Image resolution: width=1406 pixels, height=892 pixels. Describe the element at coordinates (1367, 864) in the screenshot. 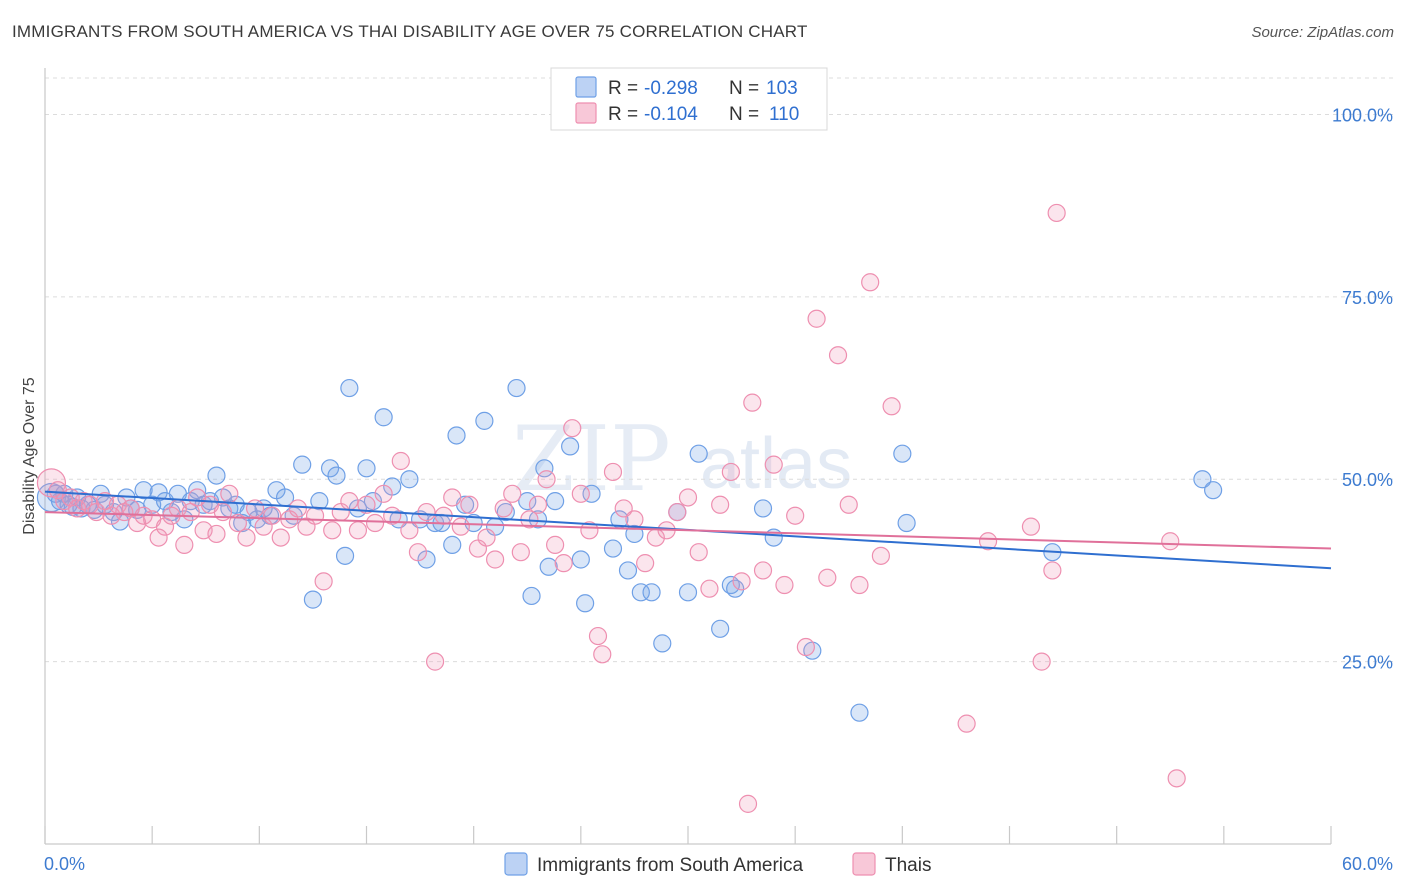

I see `x-tick-label-max: 60.0%` at that location.